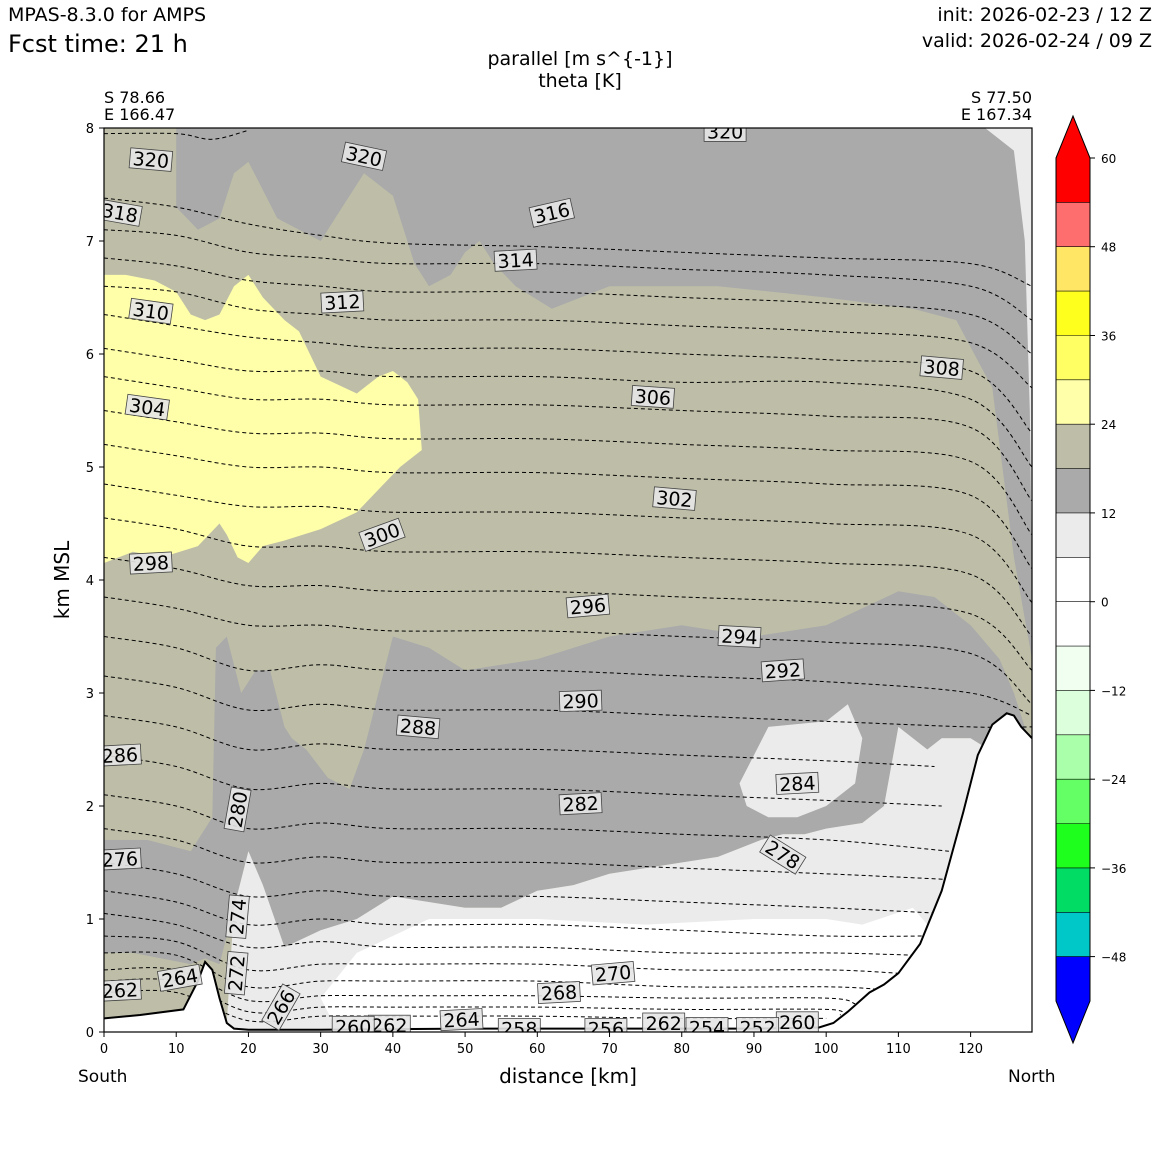 This screenshot has width=1160, height=1160. I want to click on contour-label-text: 286, so click(119, 756).